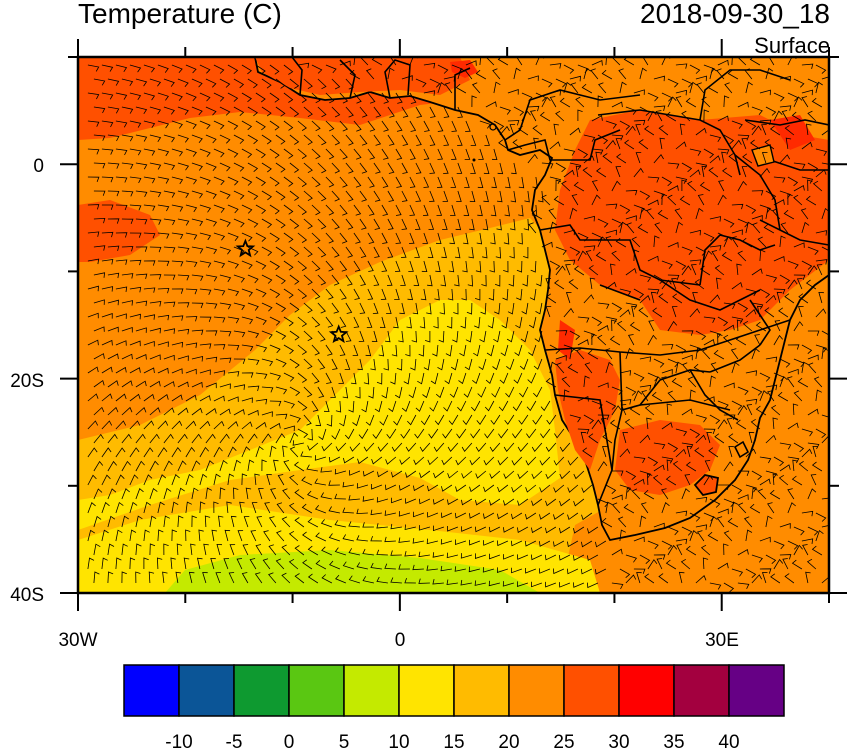  Describe the element at coordinates (180, 14) in the screenshot. I see `map-title: Temperature (C)` at that location.